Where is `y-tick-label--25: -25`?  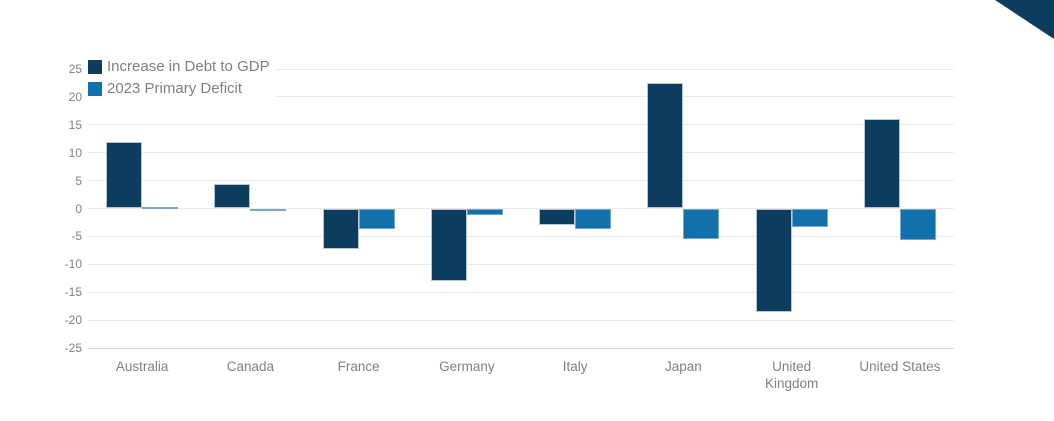
y-tick-label--25: -25 is located at coordinates (73, 348).